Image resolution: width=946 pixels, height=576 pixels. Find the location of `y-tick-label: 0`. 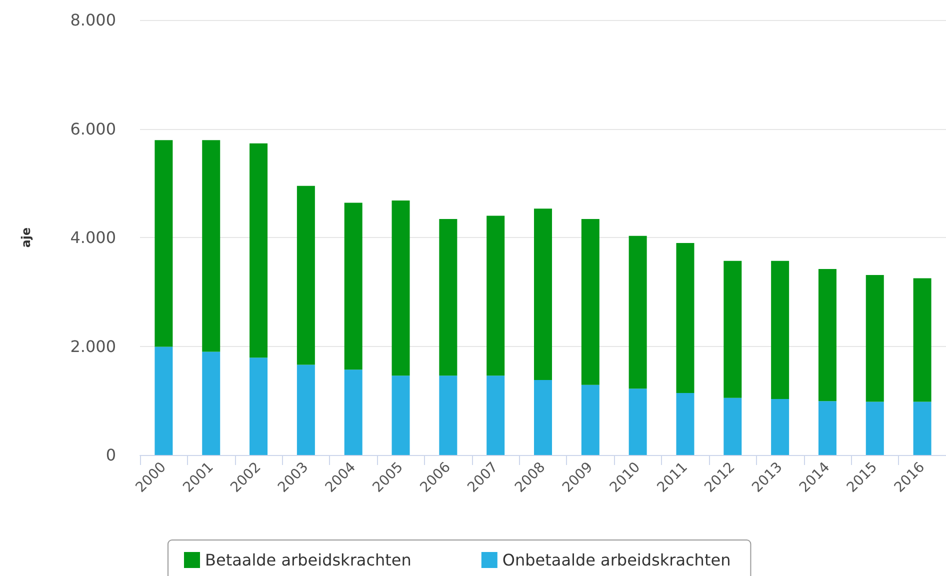

y-tick-label: 0 is located at coordinates (111, 455).